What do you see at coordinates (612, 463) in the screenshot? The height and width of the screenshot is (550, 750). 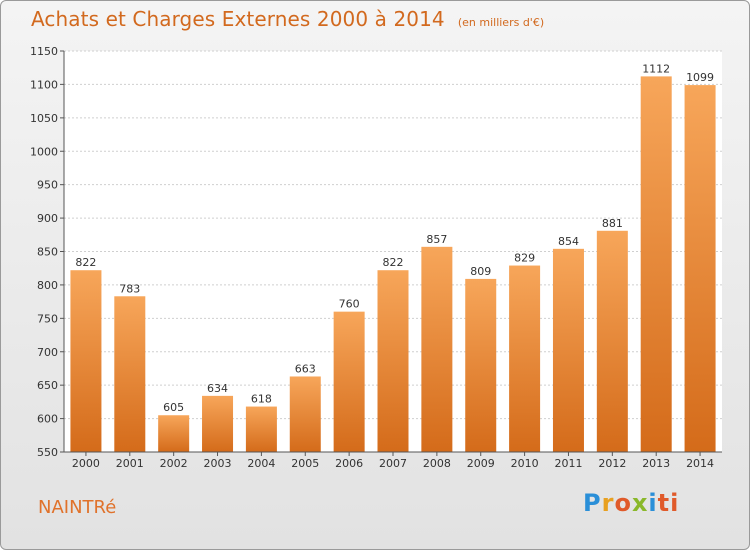 I see `x-tick-label-2012: 2012` at bounding box center [612, 463].